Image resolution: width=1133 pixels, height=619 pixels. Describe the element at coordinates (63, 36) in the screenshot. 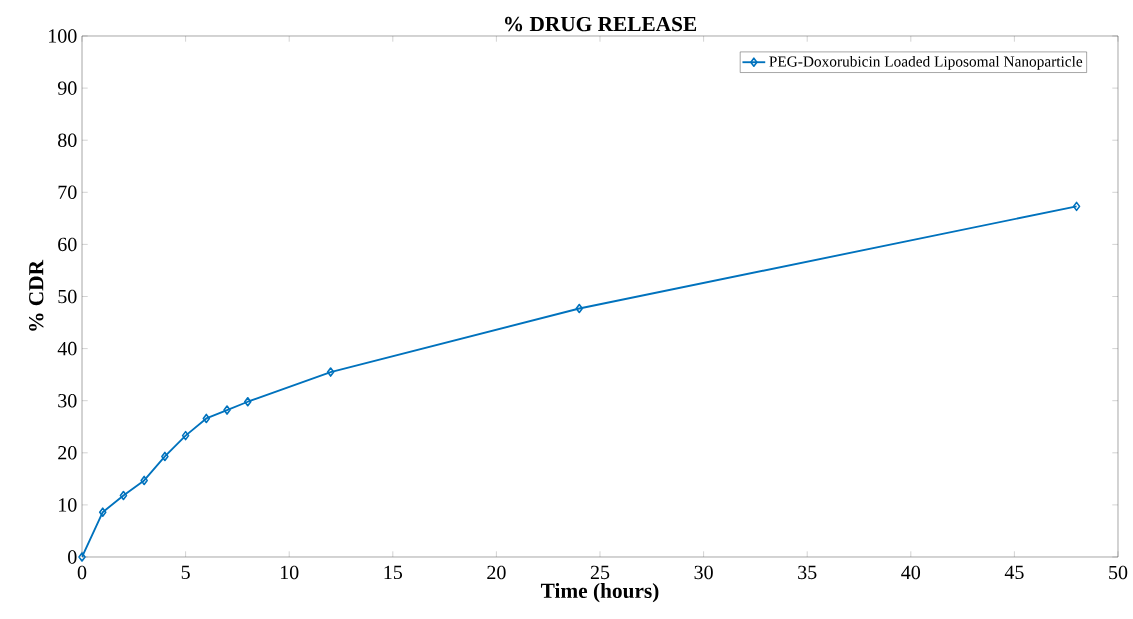

I see `y-tick-label: 100` at that location.